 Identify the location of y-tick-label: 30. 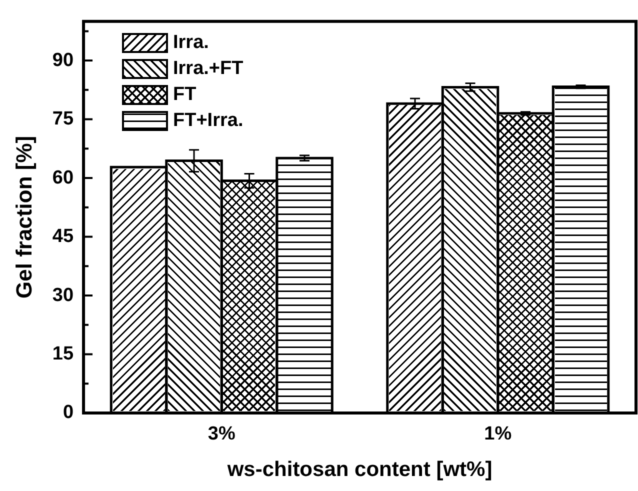
(63, 295).